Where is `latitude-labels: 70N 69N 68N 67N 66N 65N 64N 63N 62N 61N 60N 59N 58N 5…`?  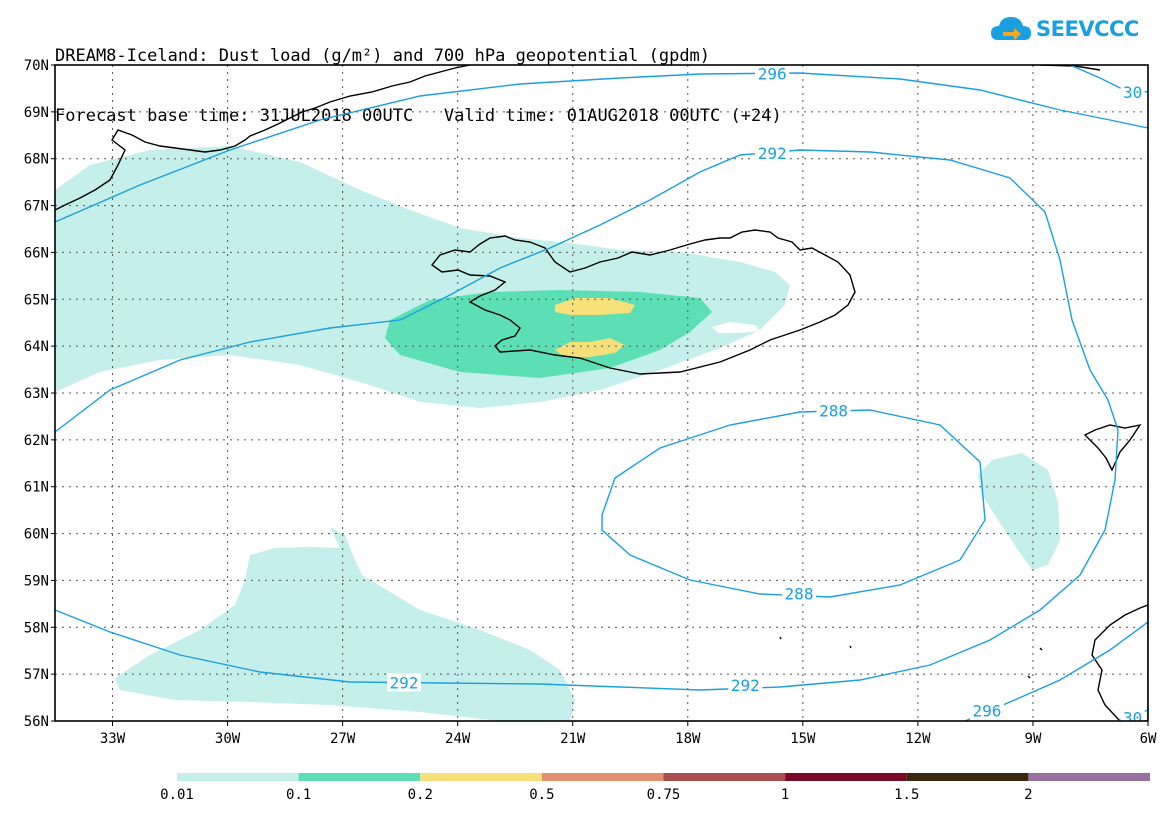
latitude-labels: 70N 69N 68N 67N 66N 65N 64N 63N 62N 61N 60N 59N 58N 5… is located at coordinates (39, 394).